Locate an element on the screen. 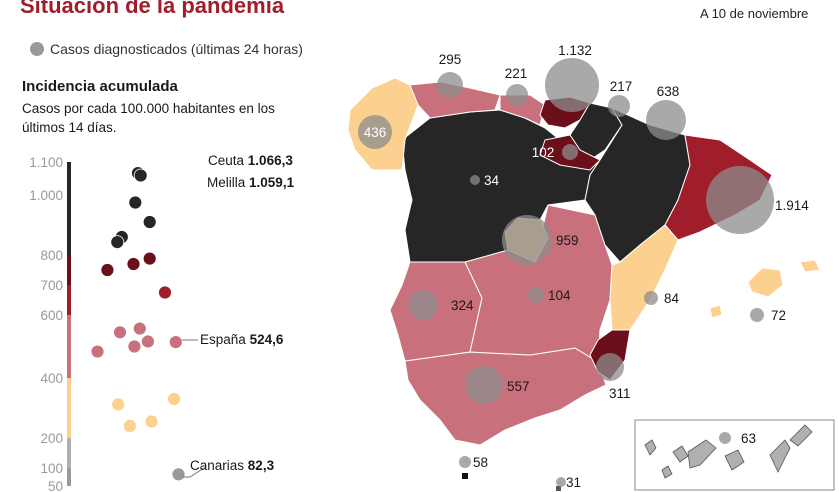  bubble-pais-vasco is located at coordinates (572, 85).